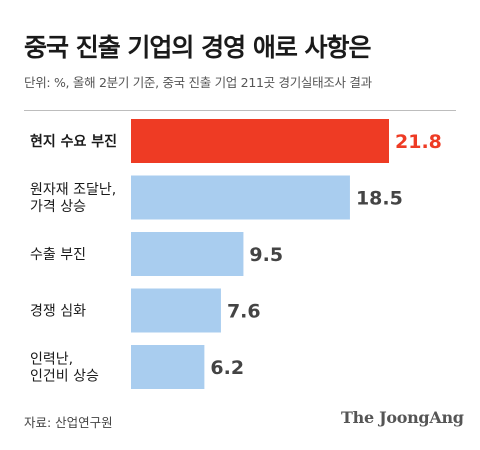 The image size is (480, 450). I want to click on value-label-2: 9.5, so click(266, 255).